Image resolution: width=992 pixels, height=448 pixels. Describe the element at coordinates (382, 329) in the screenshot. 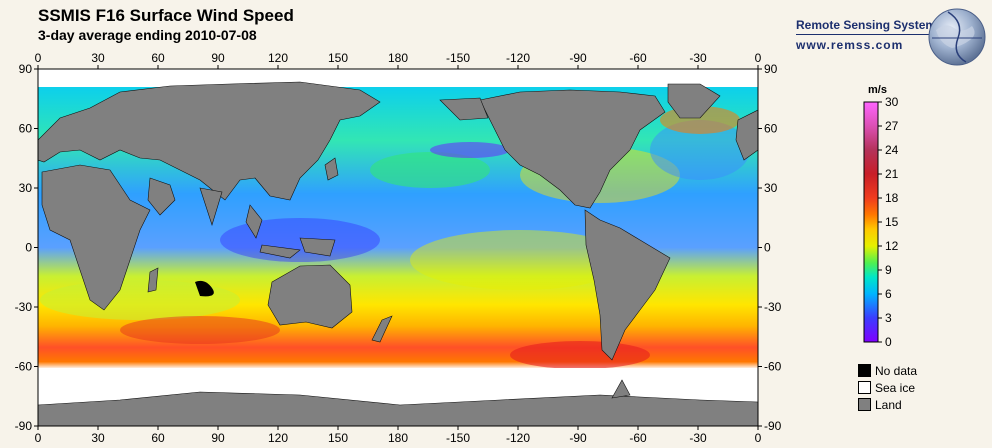

I see `new-zealand` at that location.